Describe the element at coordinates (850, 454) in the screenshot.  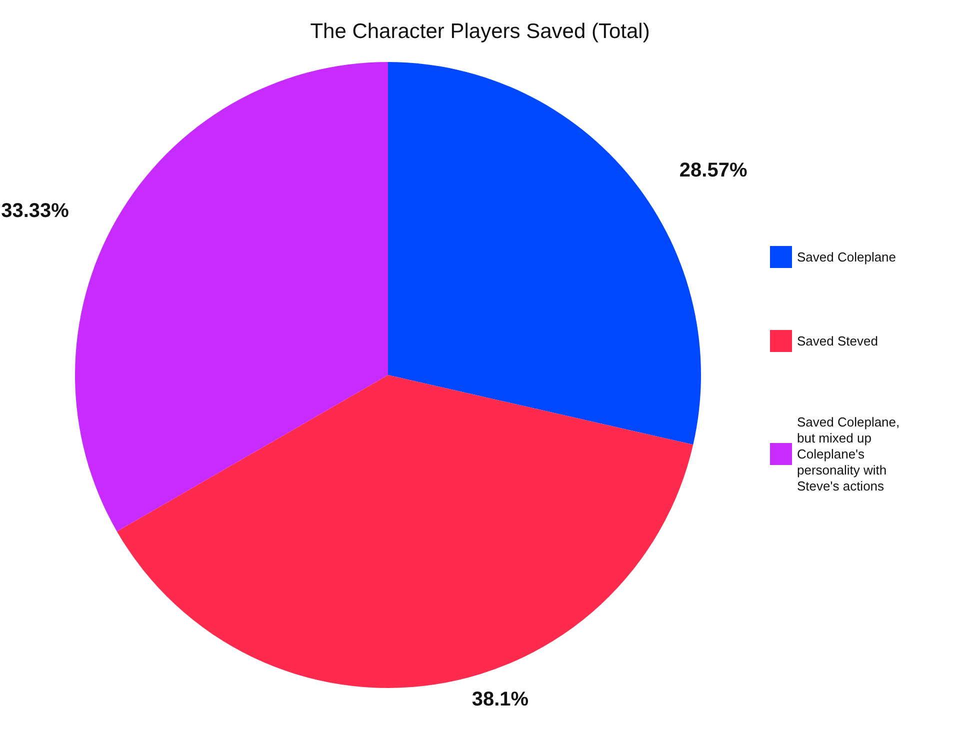
I see `legend-label: Saved Coleplane, but mixed up Coleplane's personality with Steve's actions` at that location.